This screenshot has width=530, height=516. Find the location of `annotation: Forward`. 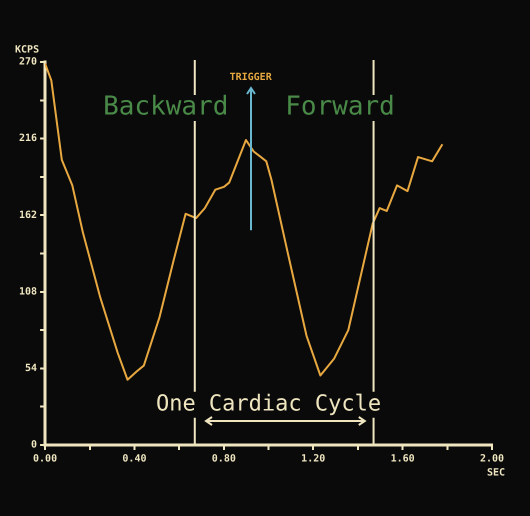

annotation: Forward is located at coordinates (340, 107).